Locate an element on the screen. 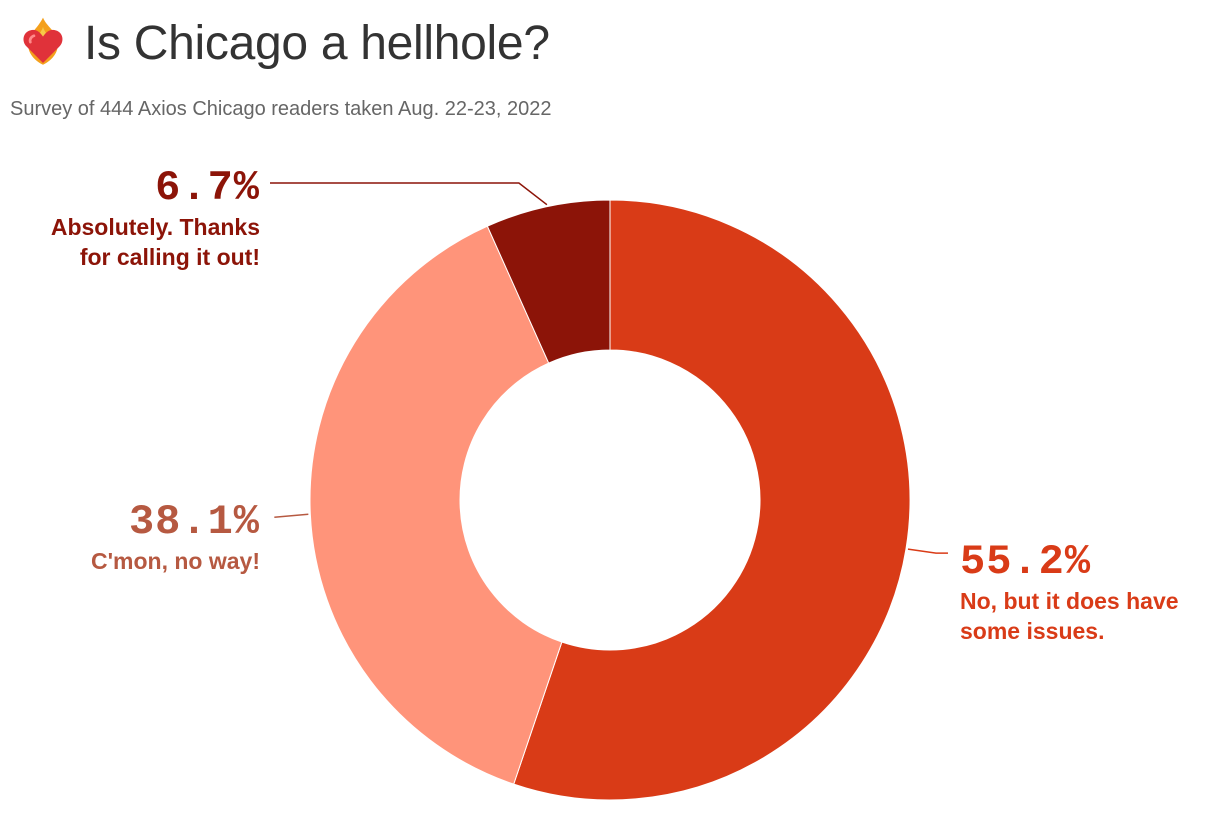  donut-slice-cmon-no-way is located at coordinates (436, 505).